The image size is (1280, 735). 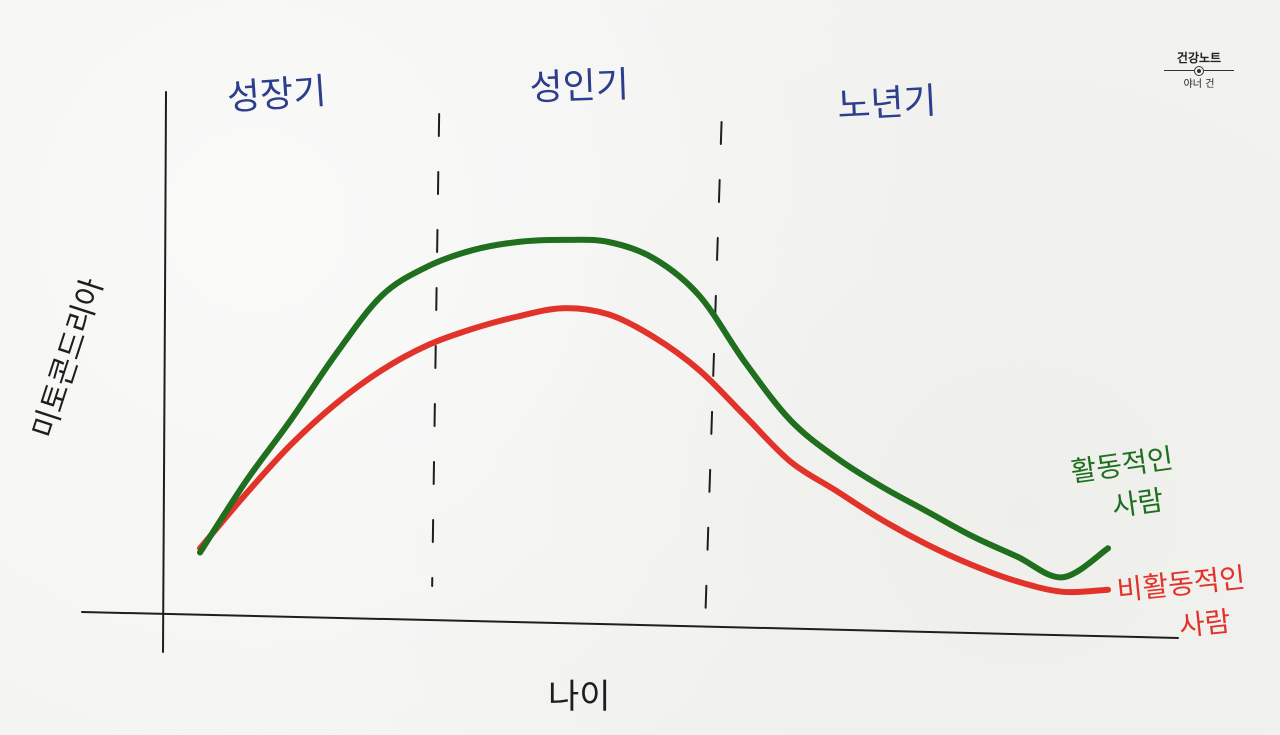 I want to click on brand-dot-icon, so click(x=1199, y=71).